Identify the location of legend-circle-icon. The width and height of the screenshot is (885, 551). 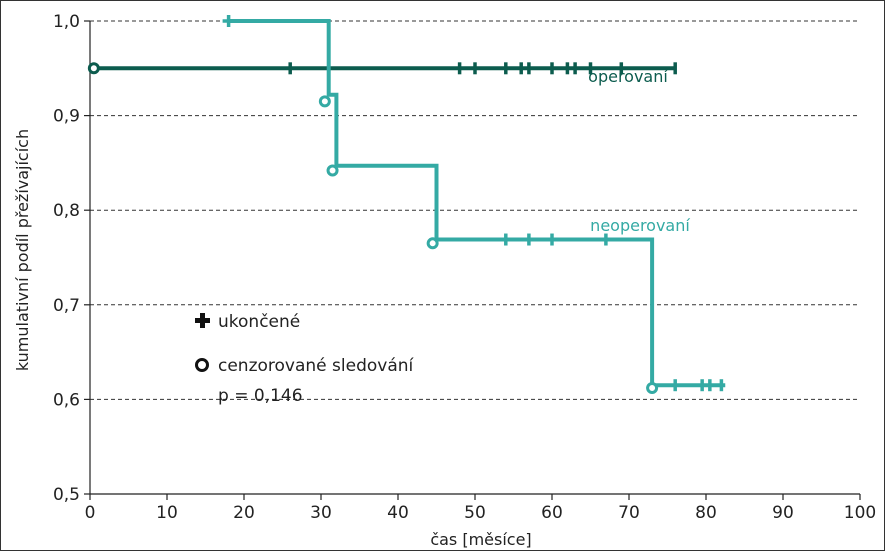
(202, 365).